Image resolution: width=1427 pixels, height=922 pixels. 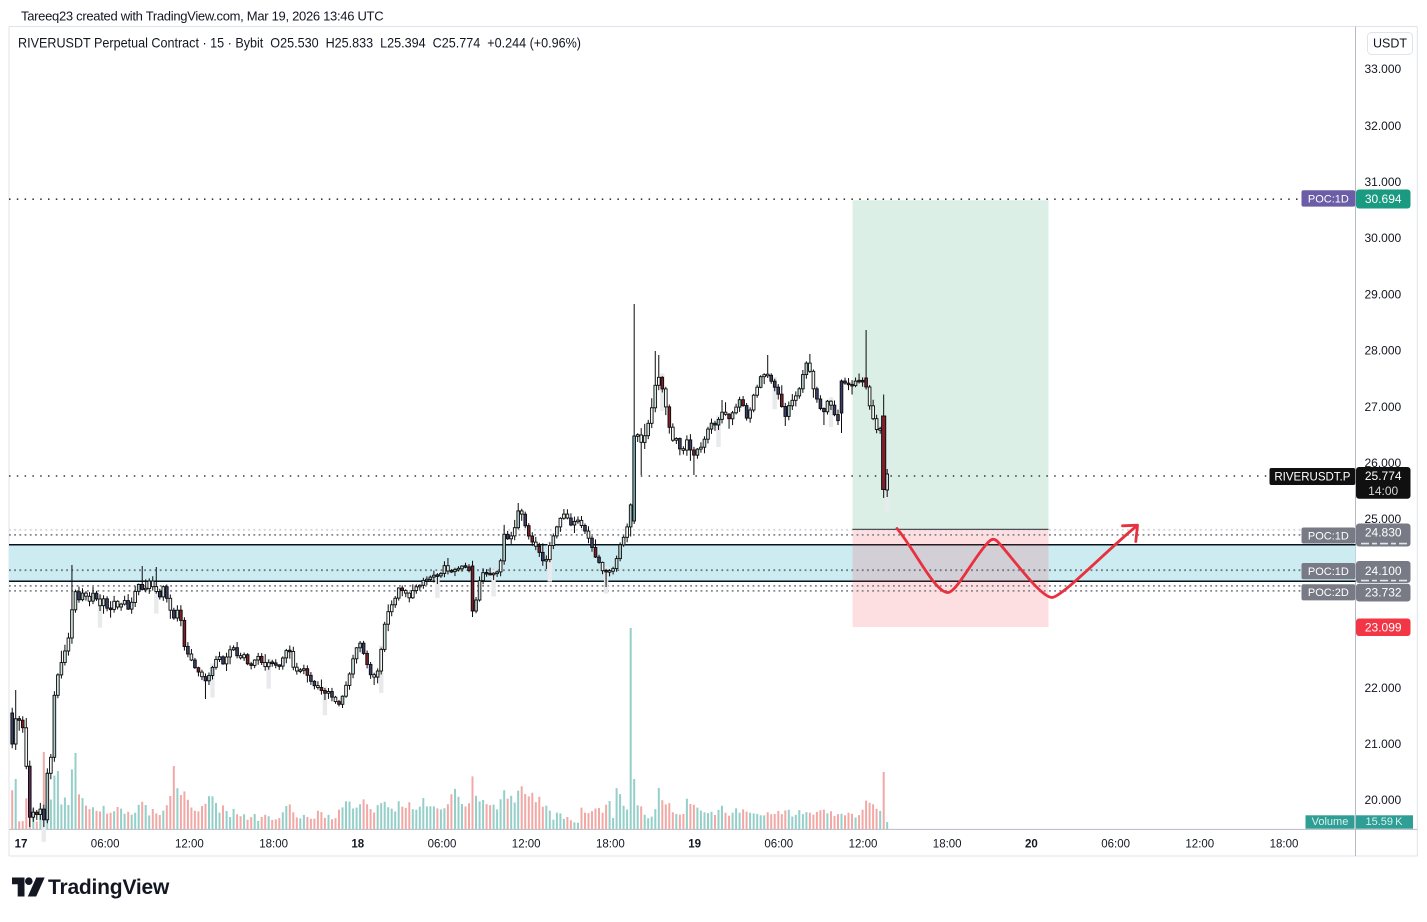 I want to click on svg-text: 25.000, so click(x=1383, y=519).